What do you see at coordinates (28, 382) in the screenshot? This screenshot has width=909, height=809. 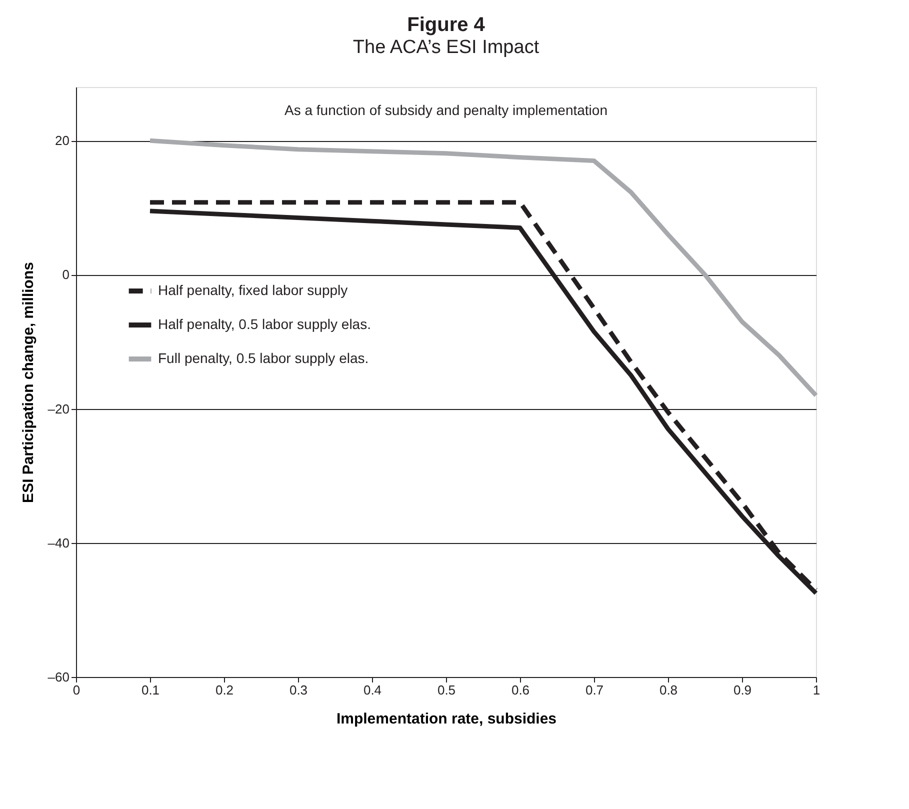 I see `y-axis-title: ESI Participation change, millions` at bounding box center [28, 382].